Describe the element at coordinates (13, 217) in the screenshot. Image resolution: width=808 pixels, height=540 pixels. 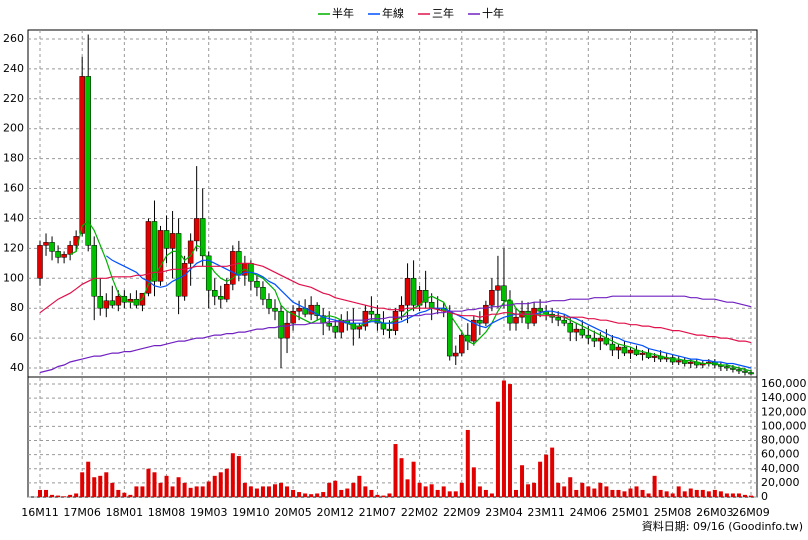
I see `y-tick-label: 140` at that location.